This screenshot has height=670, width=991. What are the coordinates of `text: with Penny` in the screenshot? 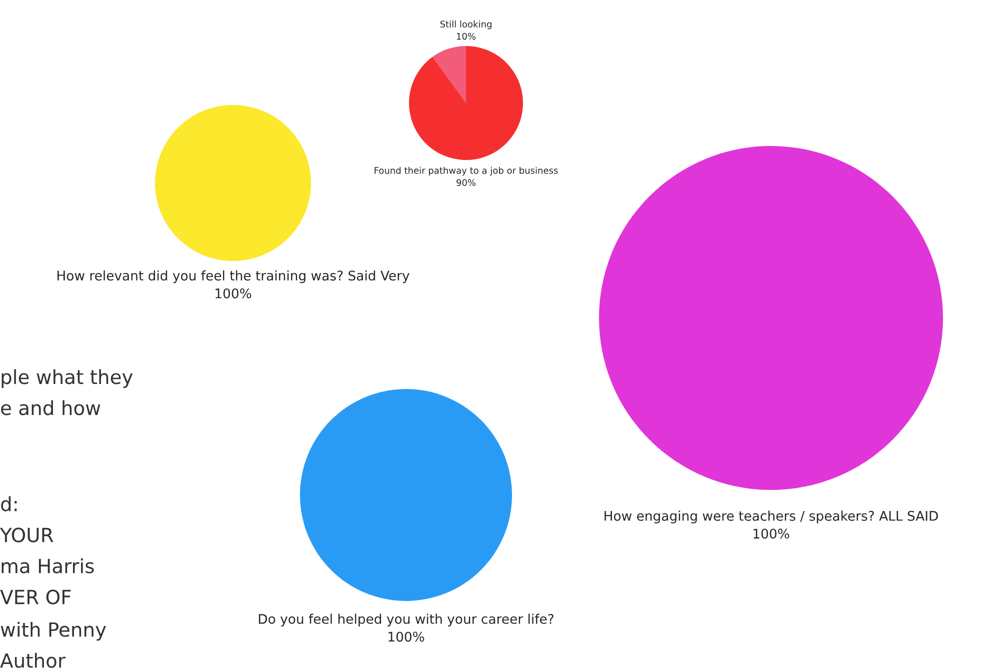 It's located at (53, 631).